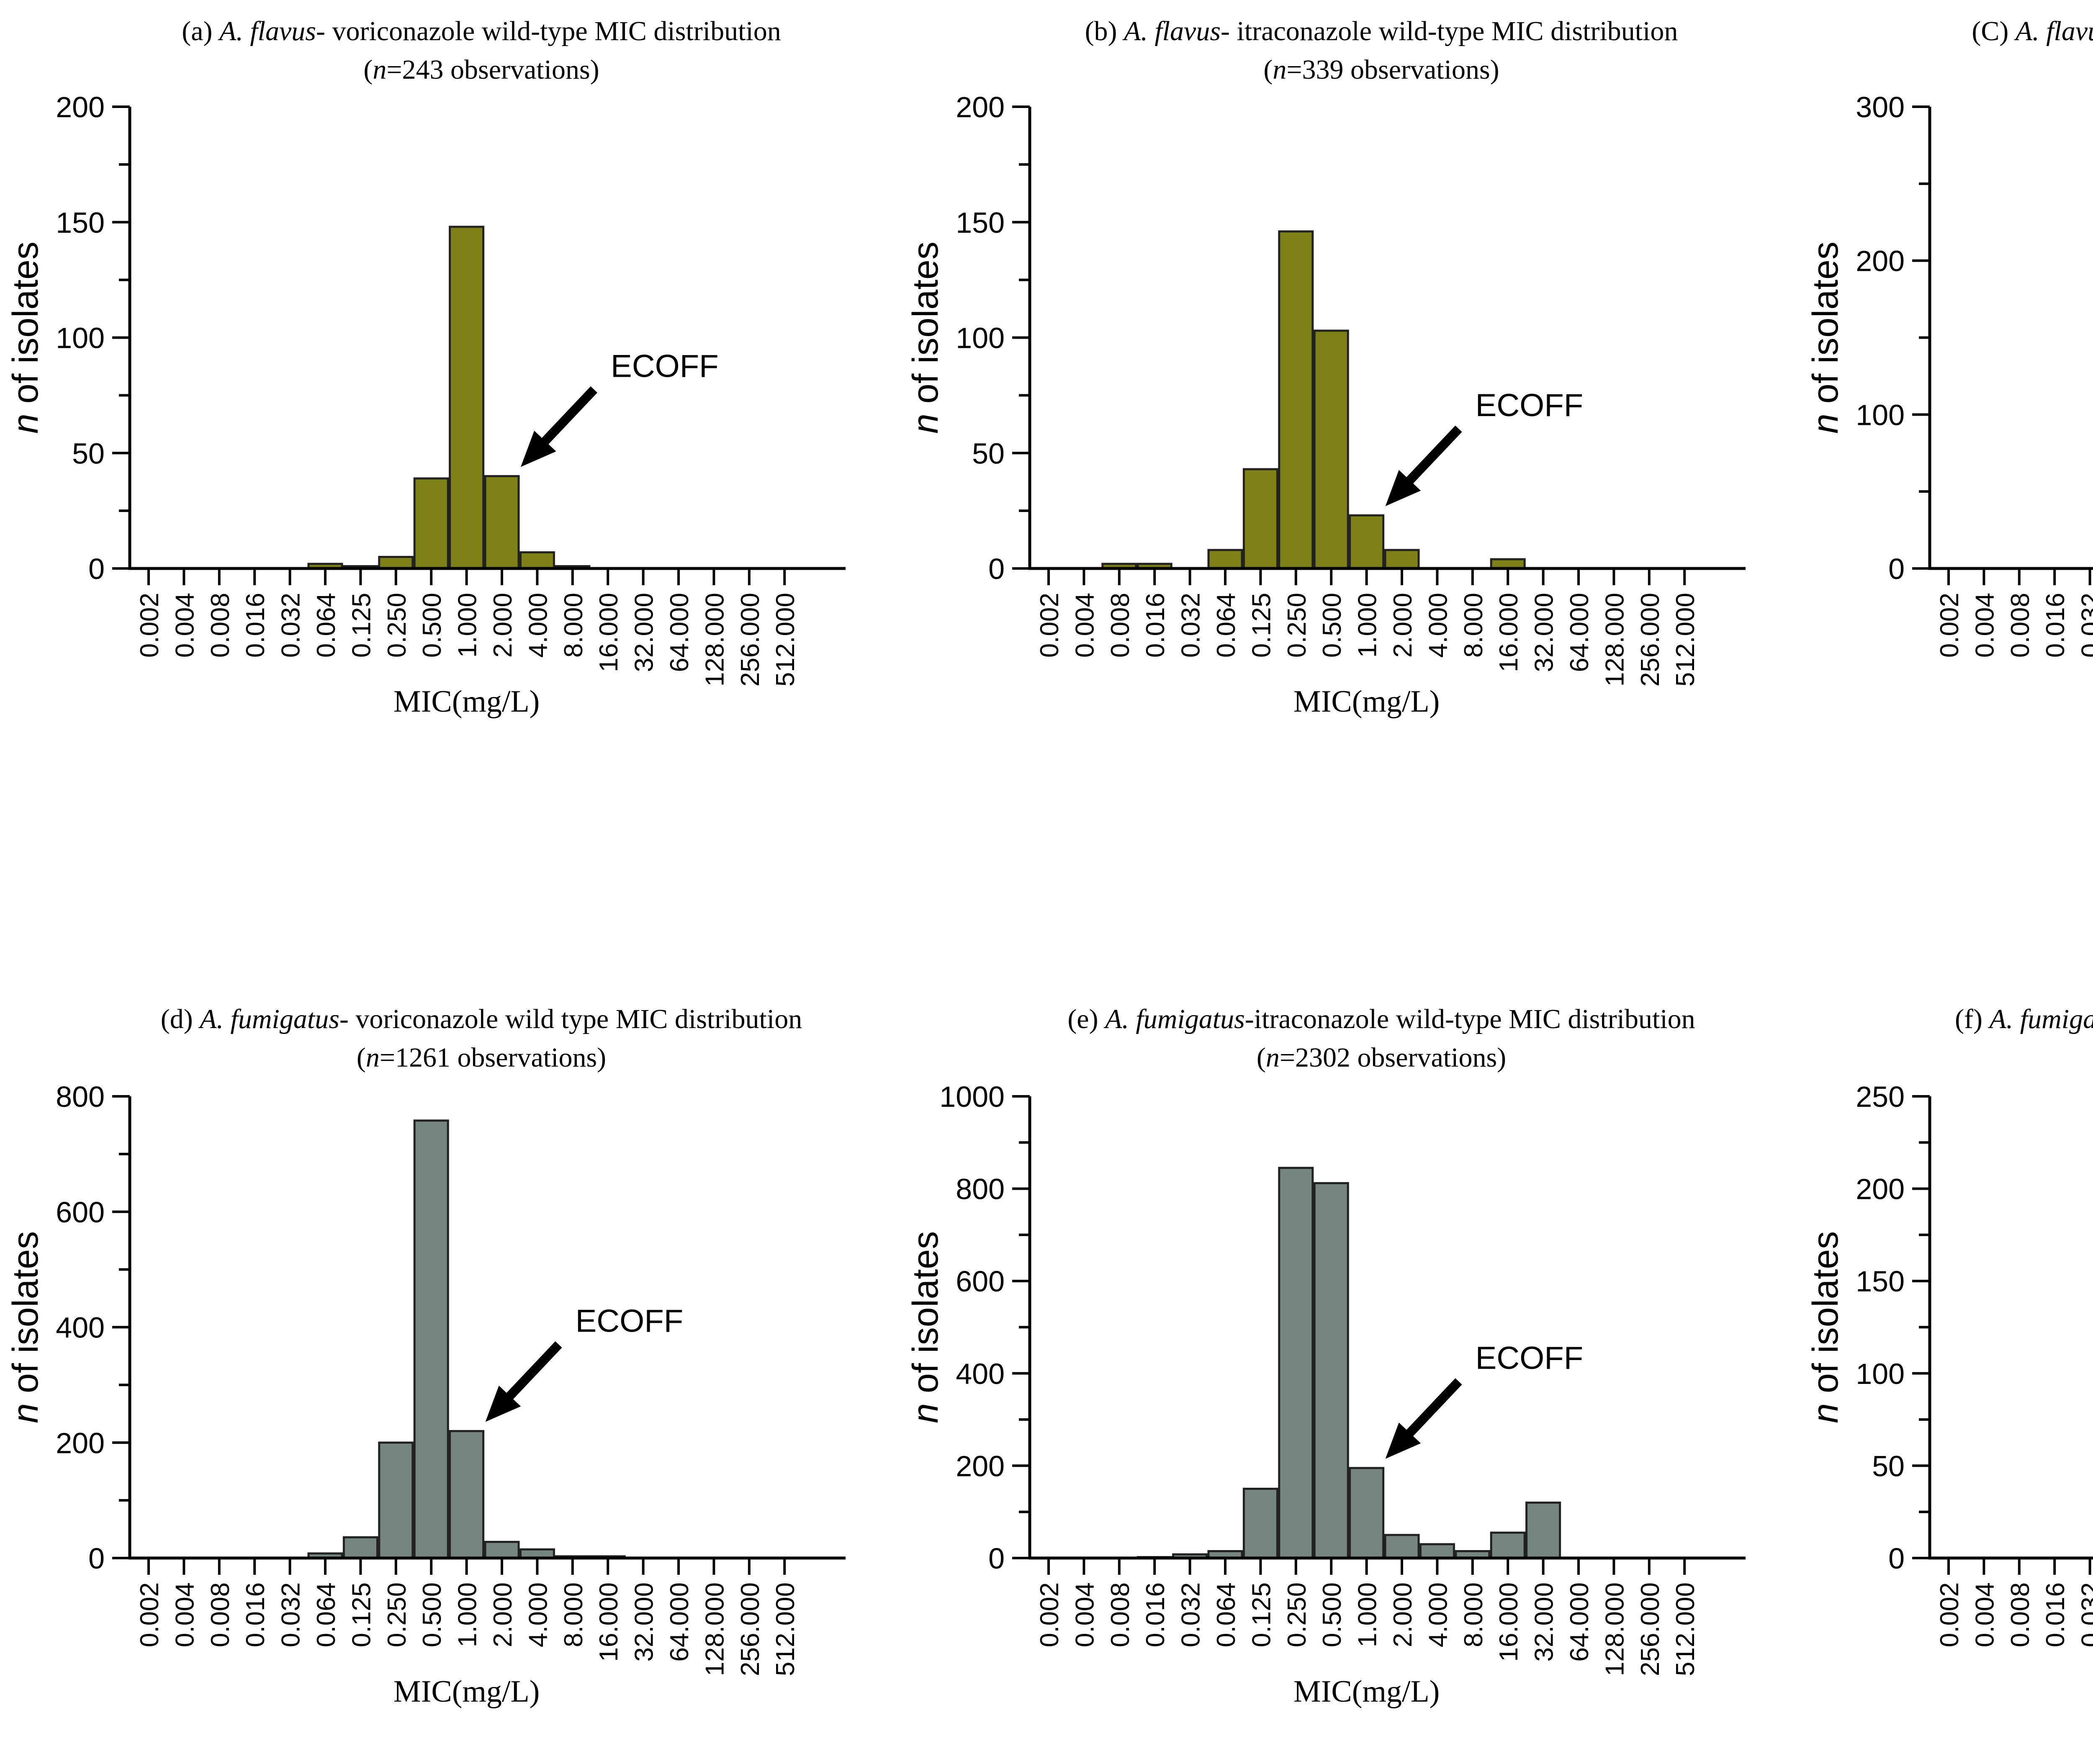  What do you see at coordinates (1381, 69) in the screenshot?
I see `chart-subtitle: (n=339 observations)` at bounding box center [1381, 69].